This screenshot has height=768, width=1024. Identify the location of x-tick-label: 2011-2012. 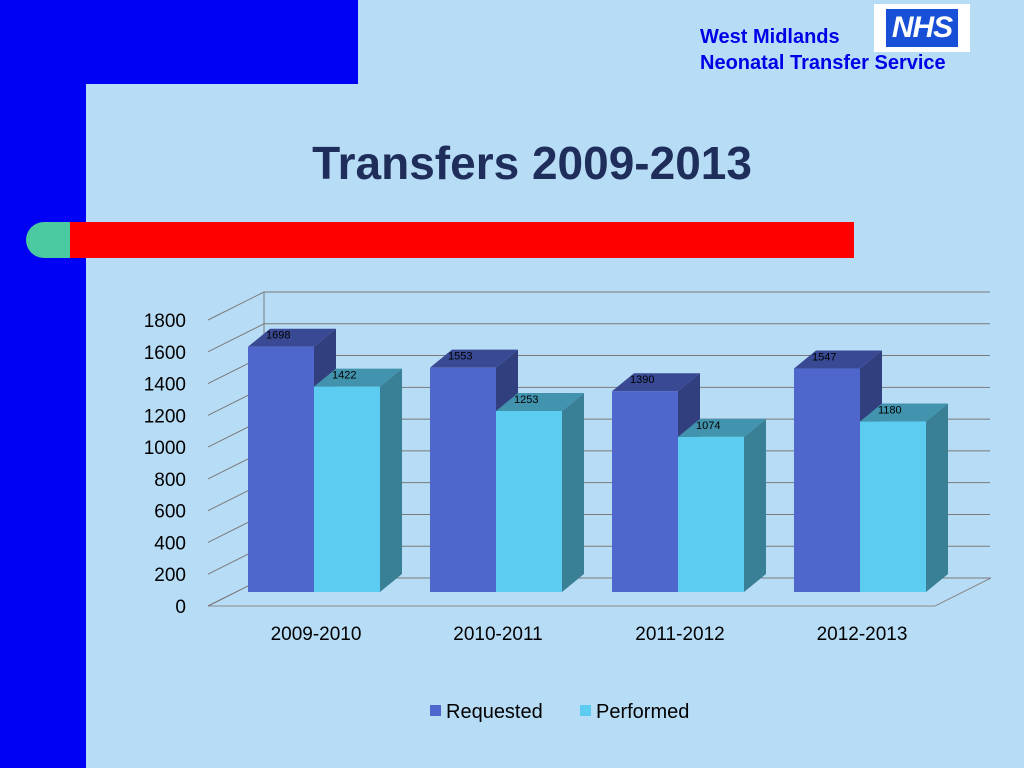
(679, 634).